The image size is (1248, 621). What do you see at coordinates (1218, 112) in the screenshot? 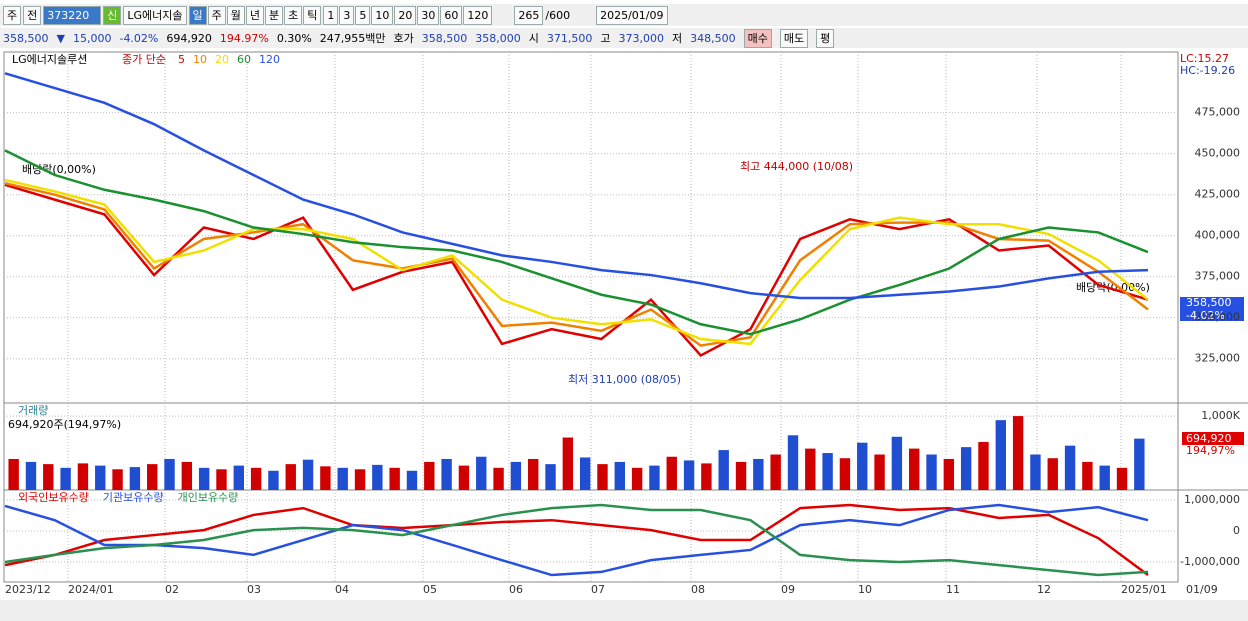
I see `y-tick-label: 475,000` at bounding box center [1218, 112].